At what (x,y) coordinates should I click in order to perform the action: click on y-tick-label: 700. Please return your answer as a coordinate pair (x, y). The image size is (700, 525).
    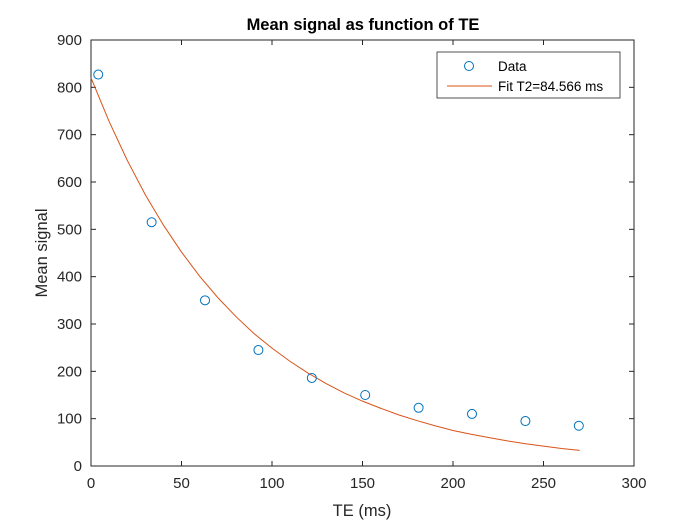
    Looking at the image, I should click on (69, 135).